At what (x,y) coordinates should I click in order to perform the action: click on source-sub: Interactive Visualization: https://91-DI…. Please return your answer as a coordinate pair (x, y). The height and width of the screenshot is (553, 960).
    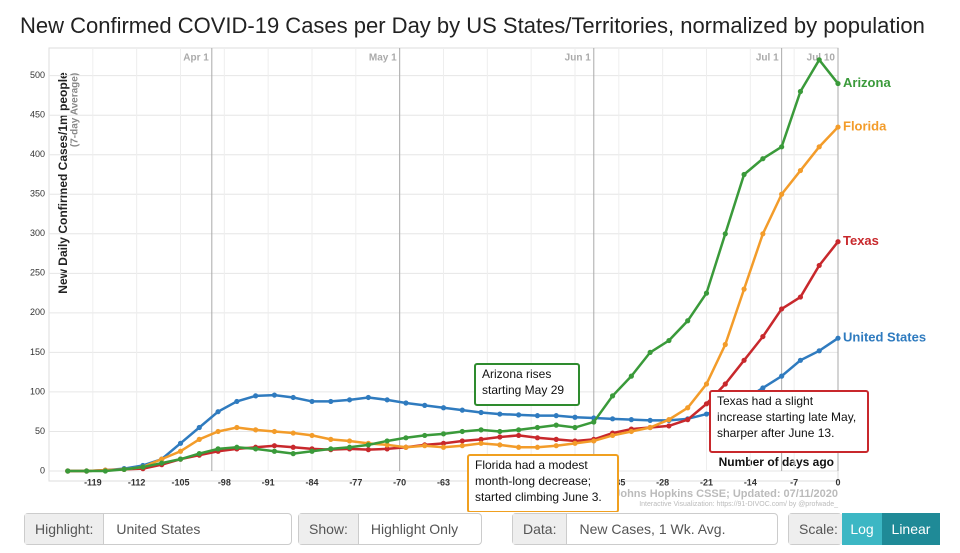
    Looking at the image, I should click on (738, 504).